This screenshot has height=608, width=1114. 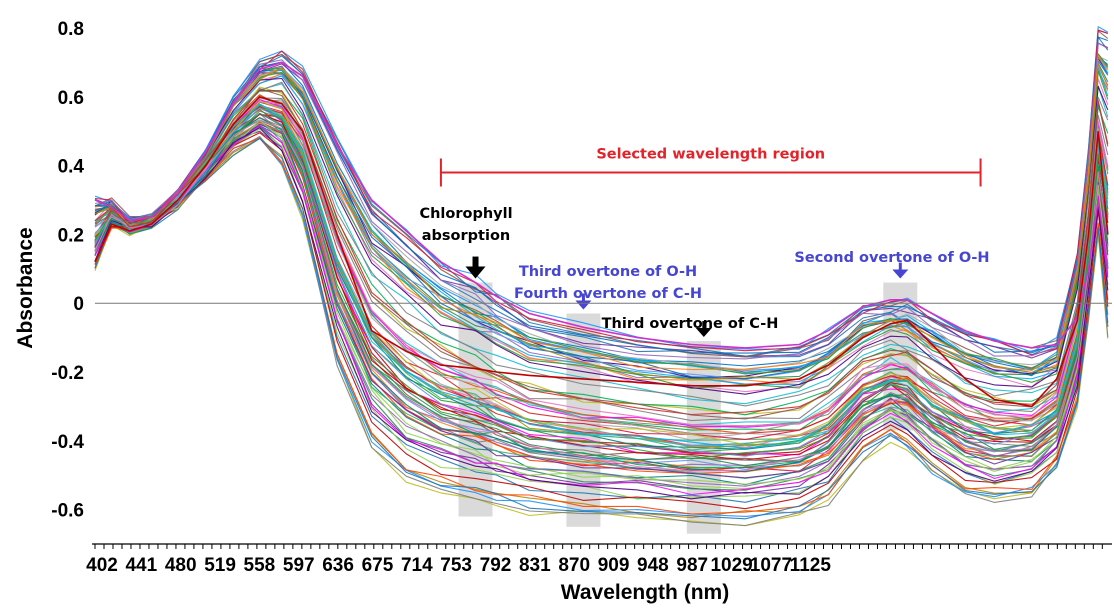 What do you see at coordinates (102, 565) in the screenshot?
I see `x-tick-label: 402` at bounding box center [102, 565].